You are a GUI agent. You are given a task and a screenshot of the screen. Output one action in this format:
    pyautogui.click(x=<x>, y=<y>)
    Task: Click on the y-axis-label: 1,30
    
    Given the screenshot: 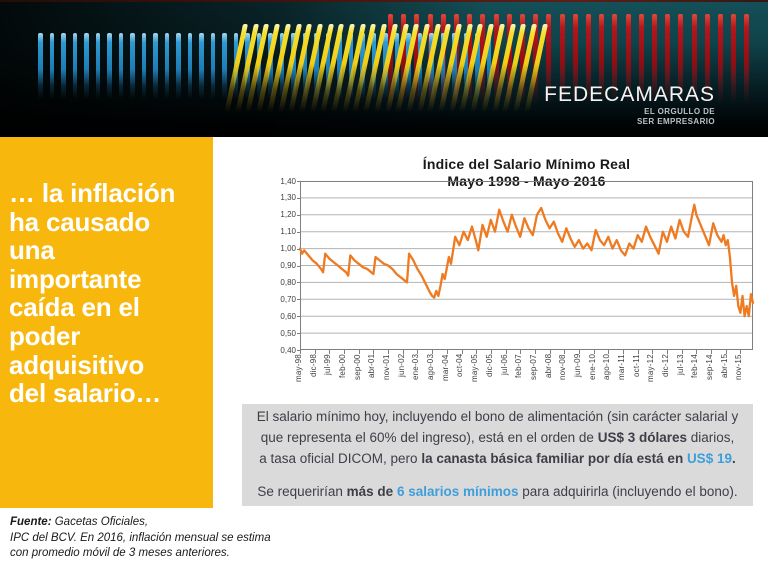 What is the action you would take?
    pyautogui.click(x=288, y=198)
    